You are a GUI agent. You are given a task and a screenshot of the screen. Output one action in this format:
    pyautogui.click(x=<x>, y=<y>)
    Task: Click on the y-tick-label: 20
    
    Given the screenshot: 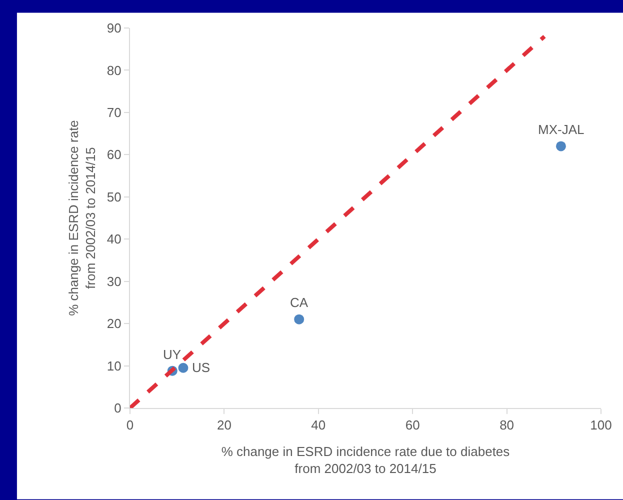 What is the action you would take?
    pyautogui.click(x=114, y=324)
    